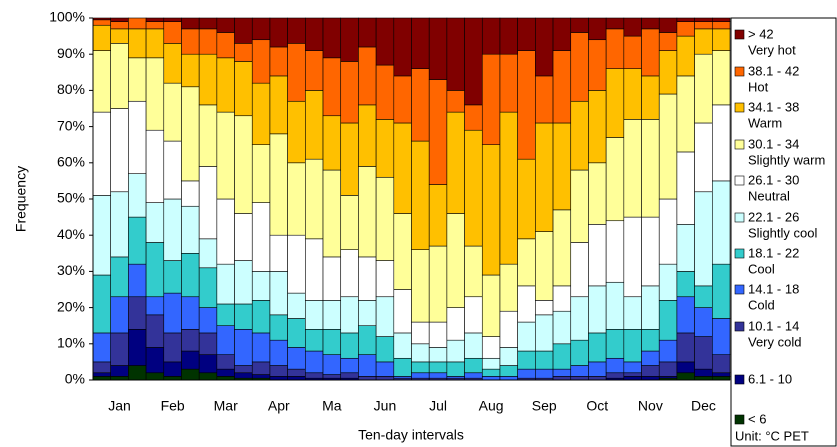 Image resolution: width=837 pixels, height=447 pixels. I want to click on x-tick-label: Apr, so click(279, 406).